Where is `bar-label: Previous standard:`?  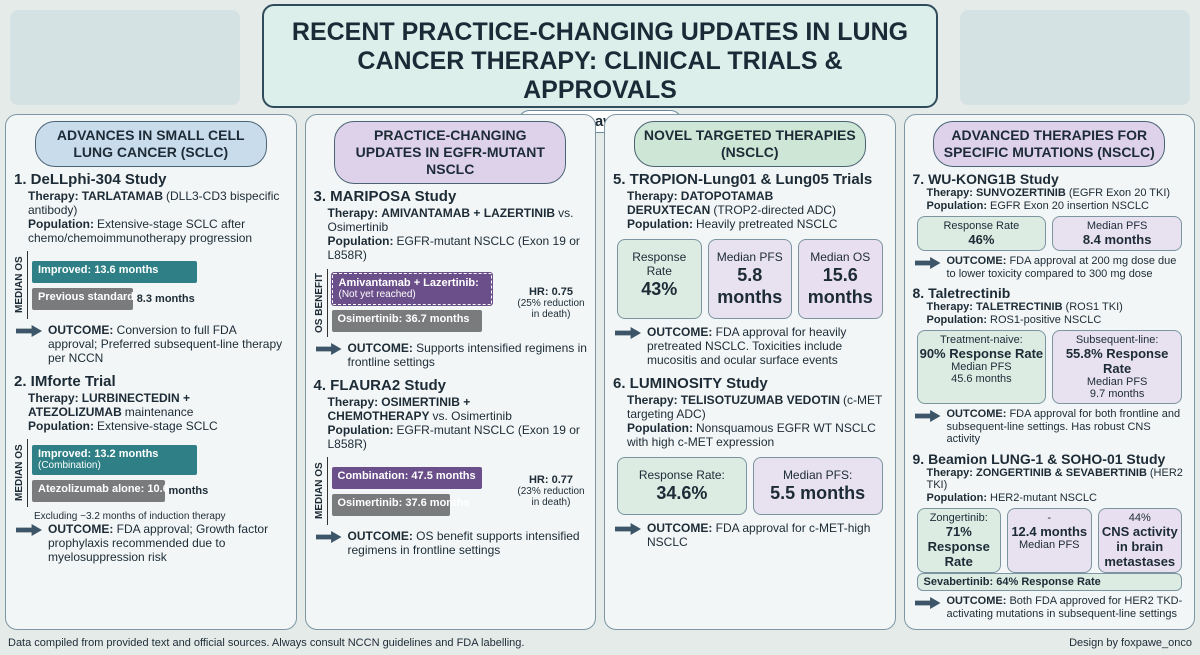
bar-label: Previous standard: is located at coordinates (88, 296).